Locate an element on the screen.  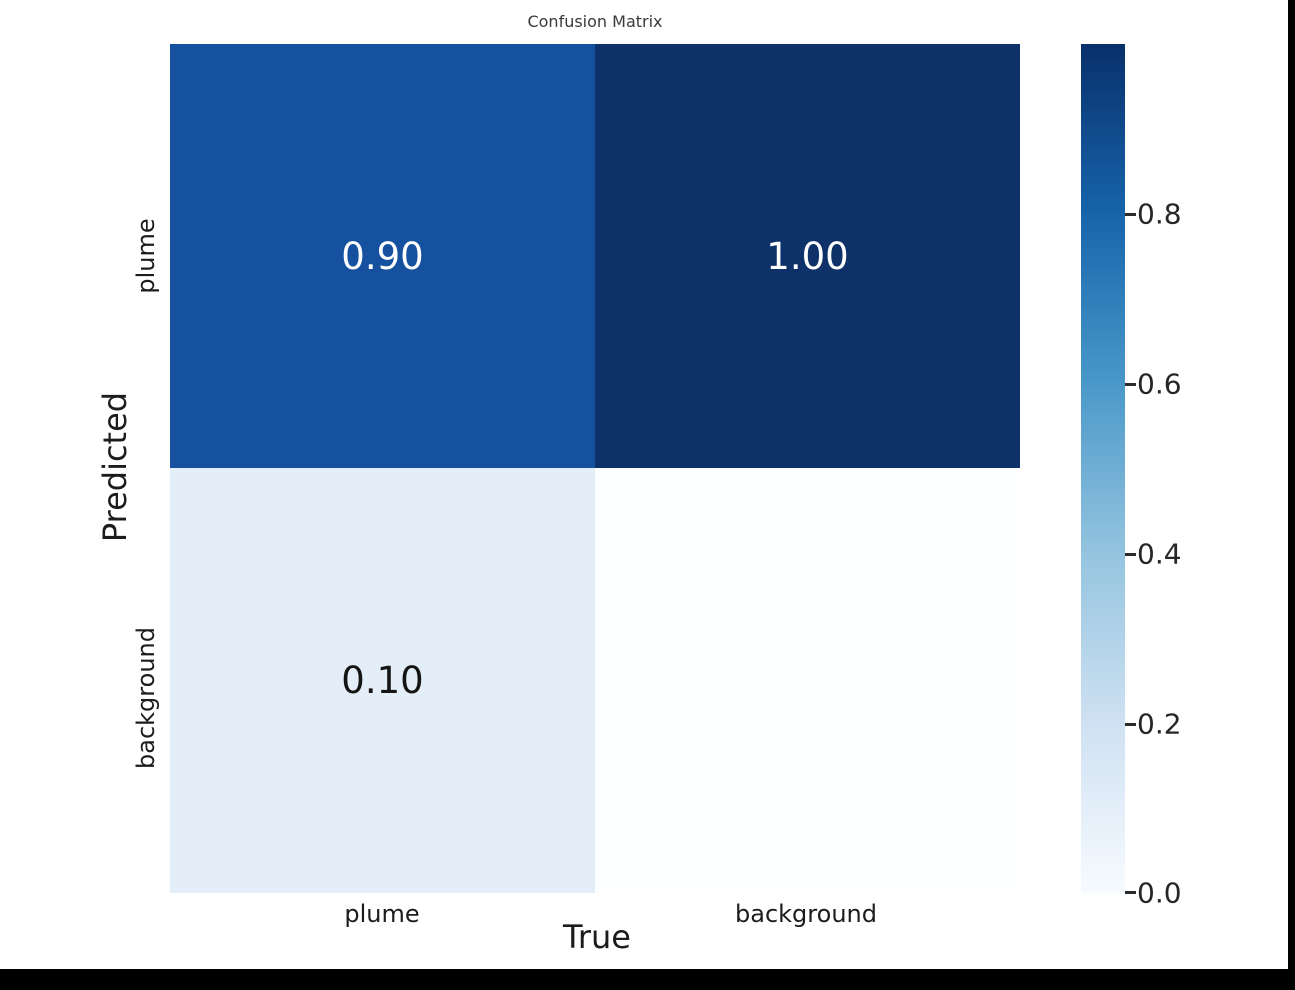
bottom-border-bar is located at coordinates (647, 979).